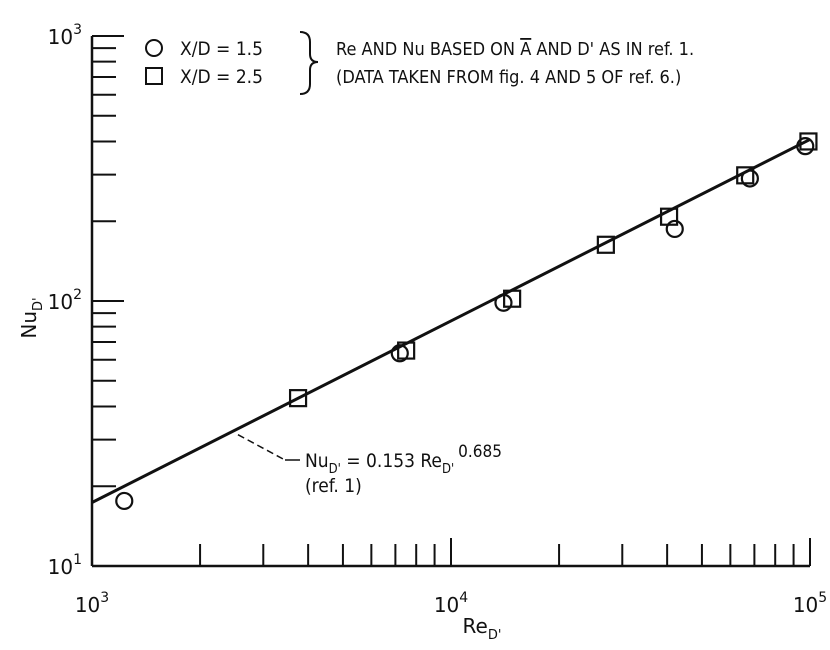  What do you see at coordinates (65, 300) in the screenshot?
I see `y-tick-label: 10²` at bounding box center [65, 300].